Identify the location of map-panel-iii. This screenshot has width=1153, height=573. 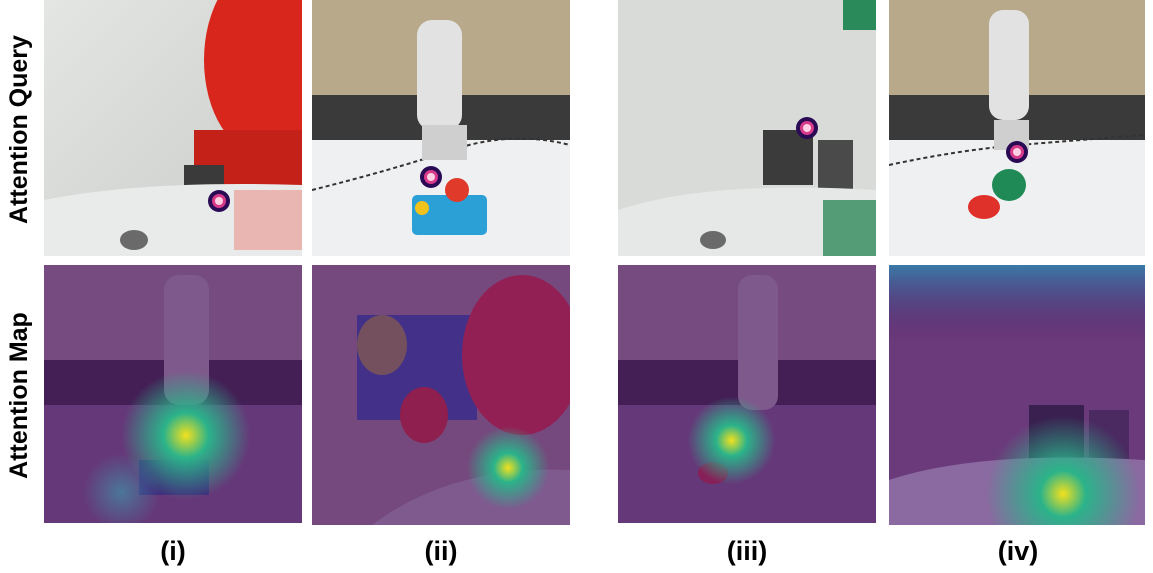
(747, 394).